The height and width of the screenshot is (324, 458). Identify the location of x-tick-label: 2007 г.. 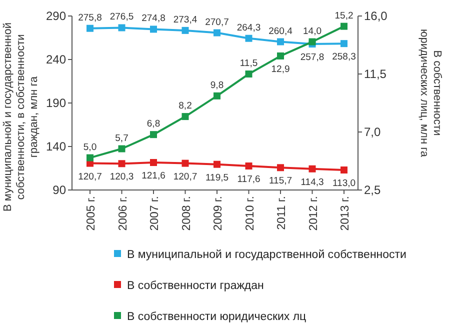
(155, 213).